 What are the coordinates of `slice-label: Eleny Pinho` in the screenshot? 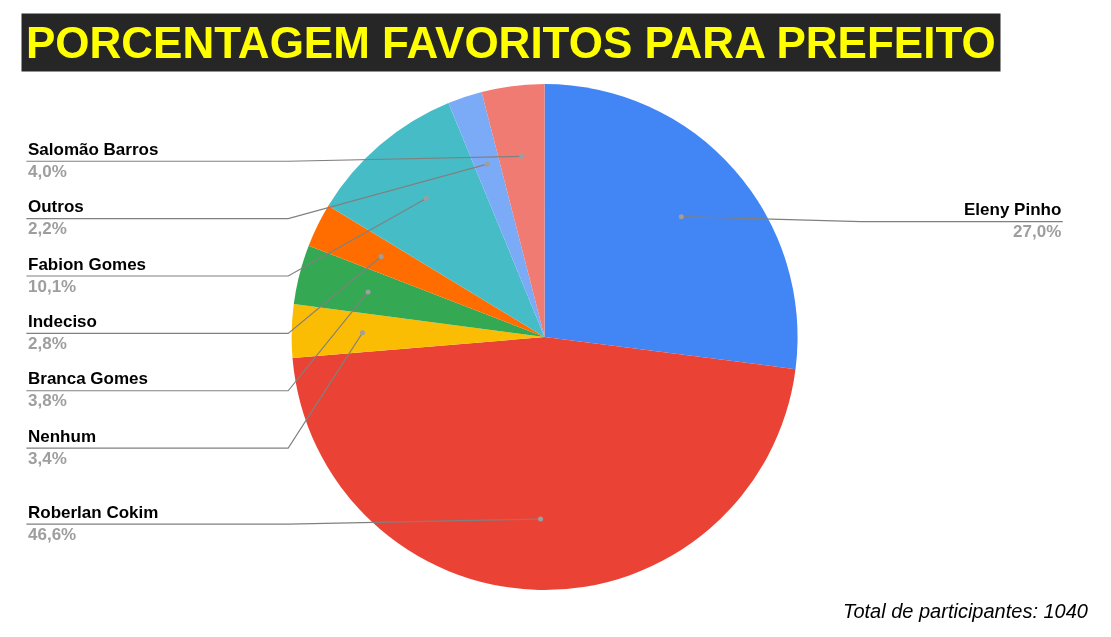 It's located at (1013, 209).